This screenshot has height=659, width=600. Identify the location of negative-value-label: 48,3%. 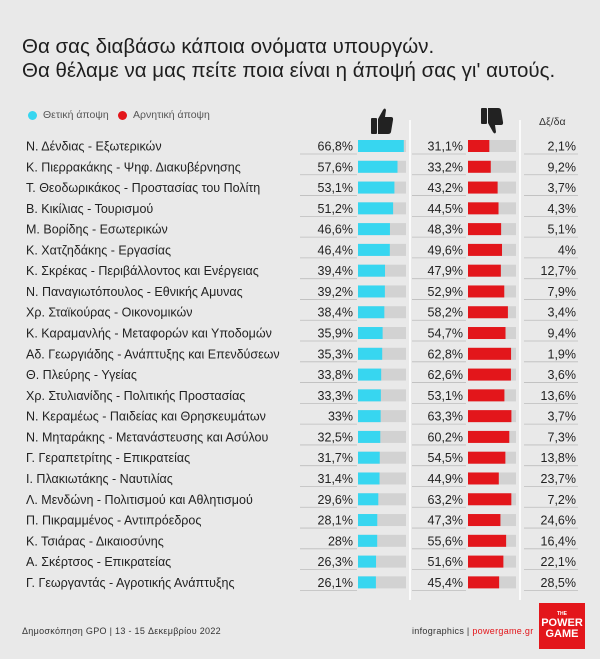
(445, 230).